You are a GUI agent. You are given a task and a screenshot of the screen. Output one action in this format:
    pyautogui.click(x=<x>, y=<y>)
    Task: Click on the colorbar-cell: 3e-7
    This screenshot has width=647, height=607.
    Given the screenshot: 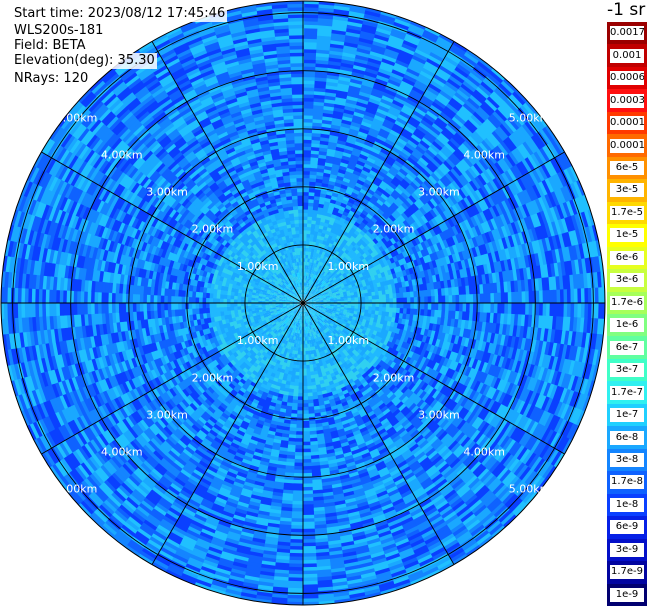 What is the action you would take?
    pyautogui.click(x=627, y=370)
    